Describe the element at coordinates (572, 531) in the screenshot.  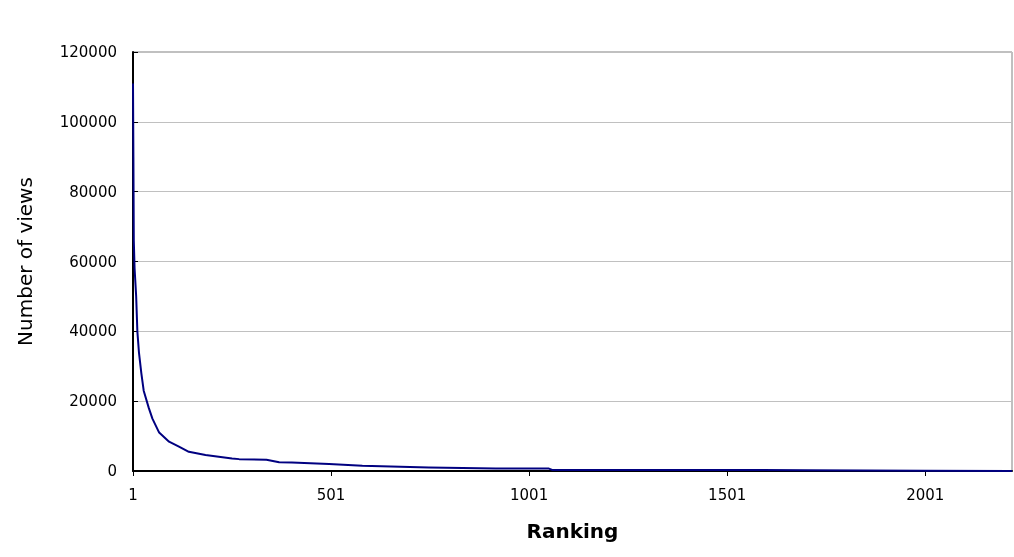
I see `x-axis-title: Ranking` at that location.